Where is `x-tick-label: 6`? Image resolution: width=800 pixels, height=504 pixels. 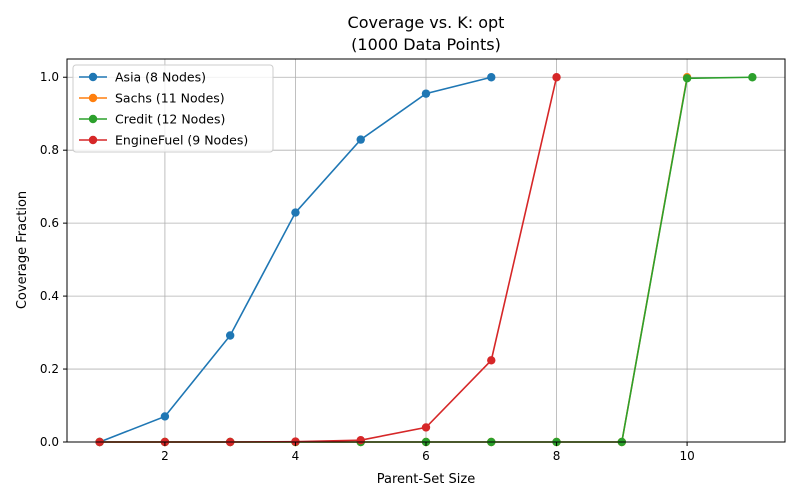
x-tick-label: 6 is located at coordinates (426, 456).